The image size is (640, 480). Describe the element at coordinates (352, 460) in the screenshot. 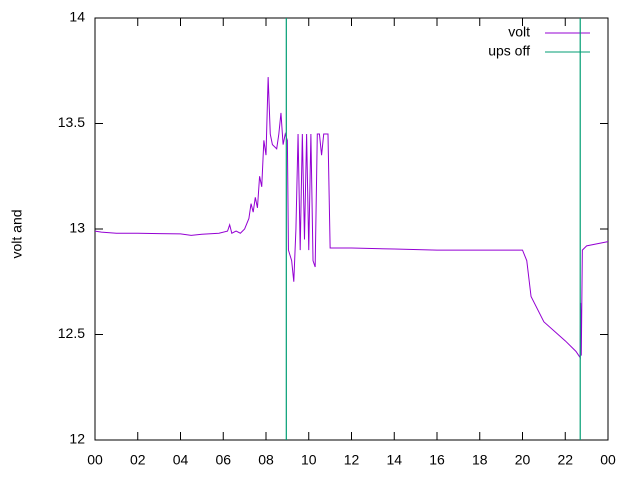

I see `x-tick-label: 12` at that location.